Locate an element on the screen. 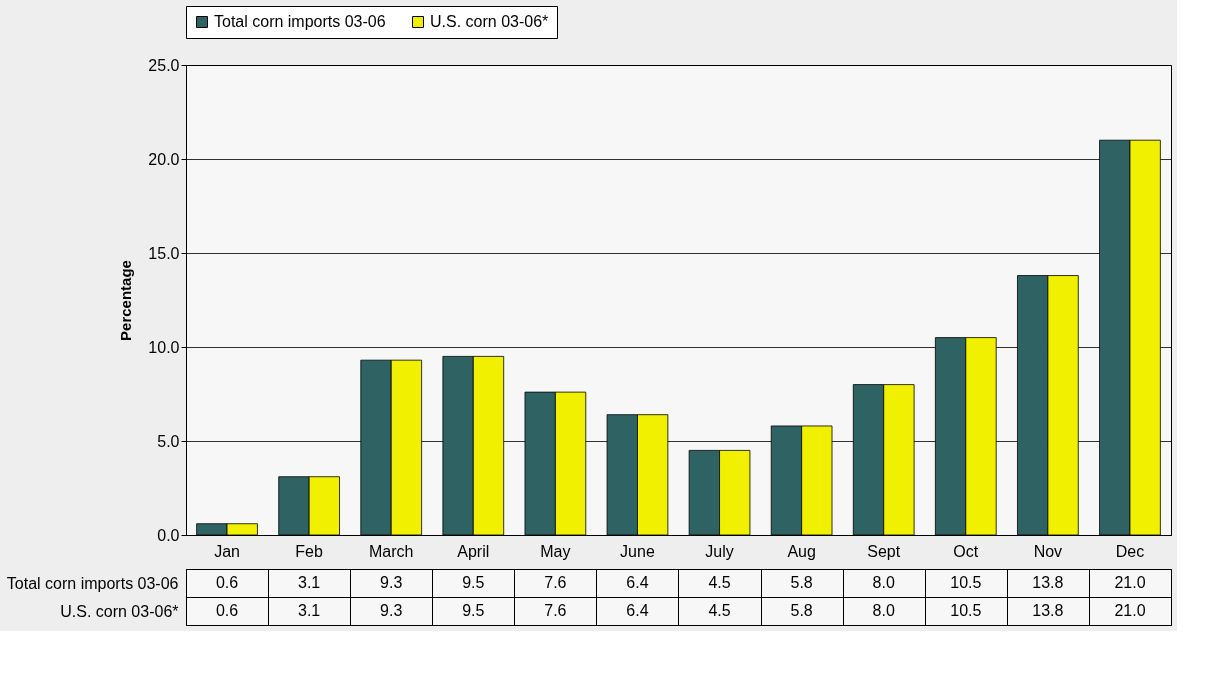 The height and width of the screenshot is (685, 1212). legend-label: Total corn imports 03-06 is located at coordinates (300, 21).